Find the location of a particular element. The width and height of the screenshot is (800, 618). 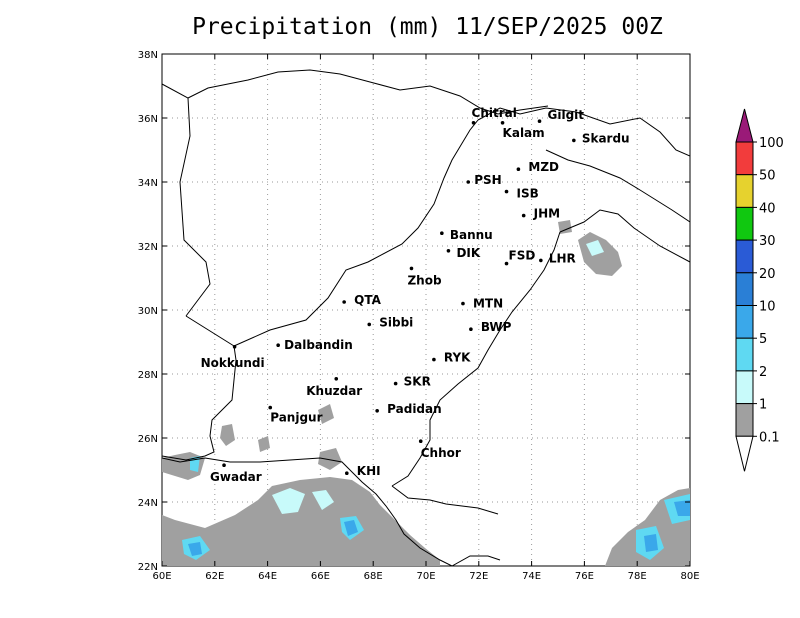

map-title: Precipitation (mm) 11/SEP/2025 00Z is located at coordinates (427, 27).